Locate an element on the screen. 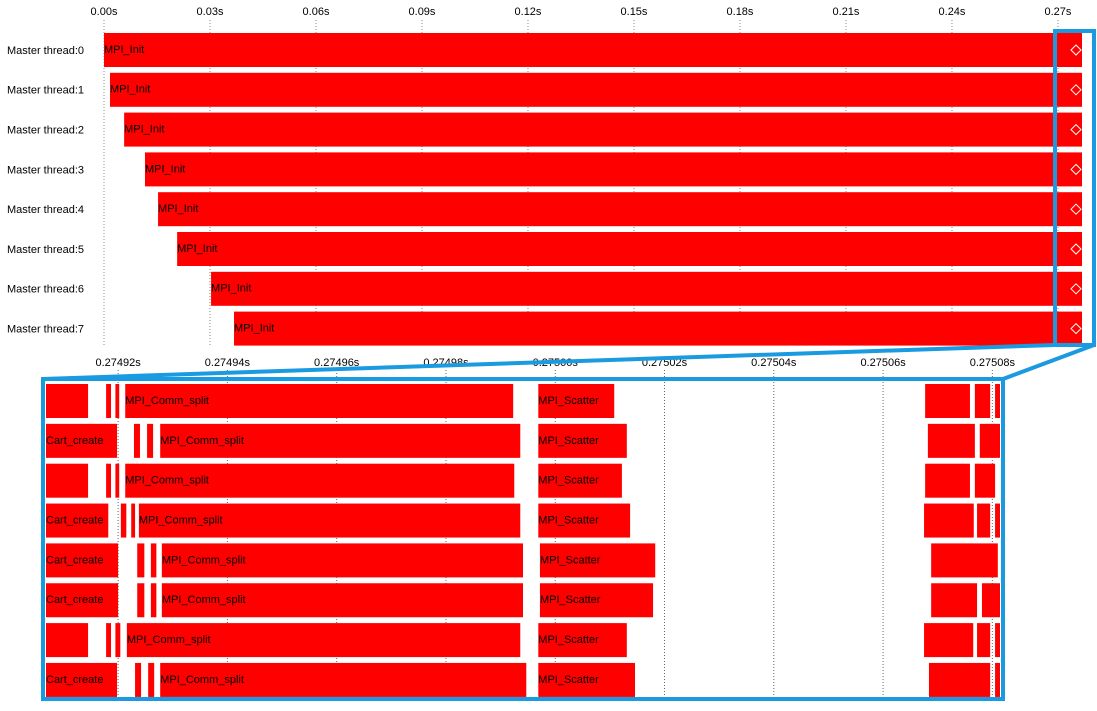 The image size is (1097, 711). row-label: Master thread:2 is located at coordinates (45, 131).